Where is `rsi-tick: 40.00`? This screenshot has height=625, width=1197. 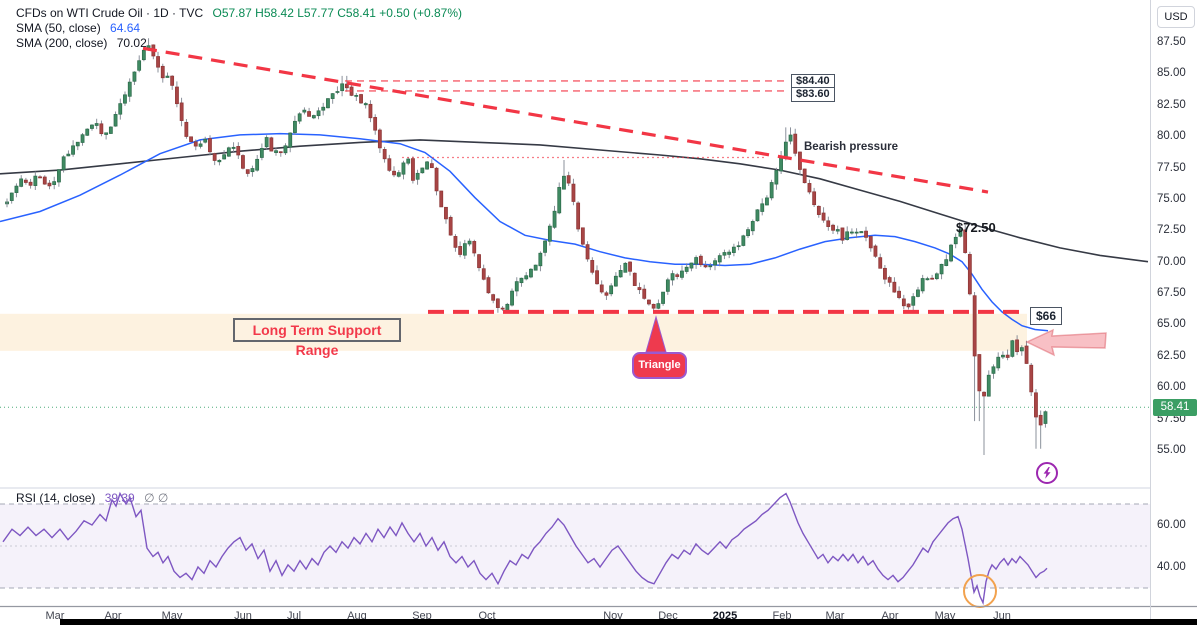 rsi-tick: 40.00 is located at coordinates (1171, 567).